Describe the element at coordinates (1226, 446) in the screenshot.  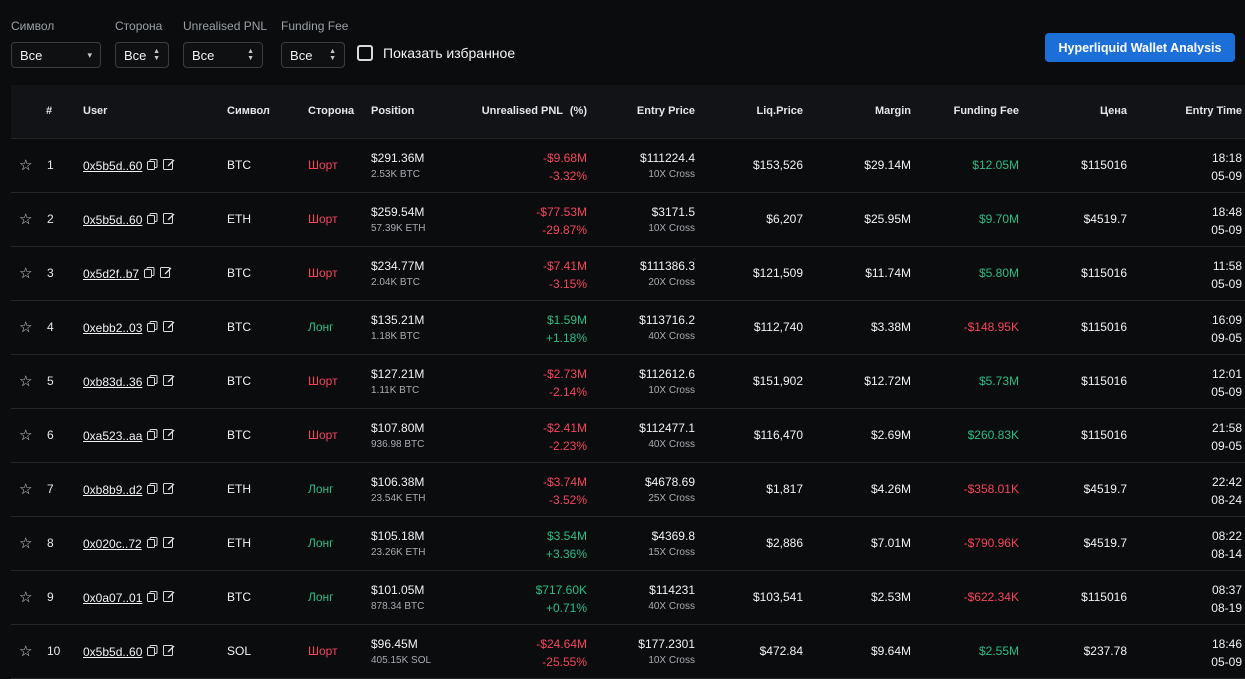
I see `entry-date: 09-05` at that location.